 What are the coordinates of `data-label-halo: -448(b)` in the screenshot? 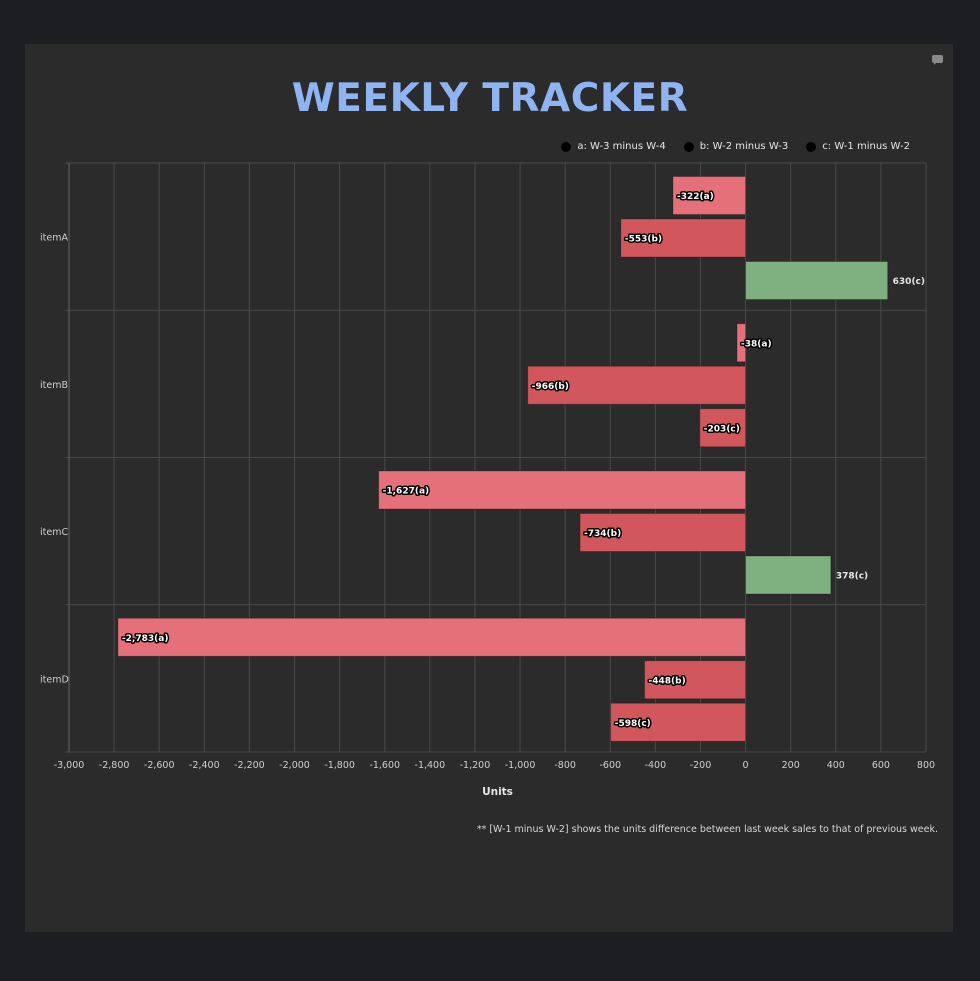 It's located at (667, 681).